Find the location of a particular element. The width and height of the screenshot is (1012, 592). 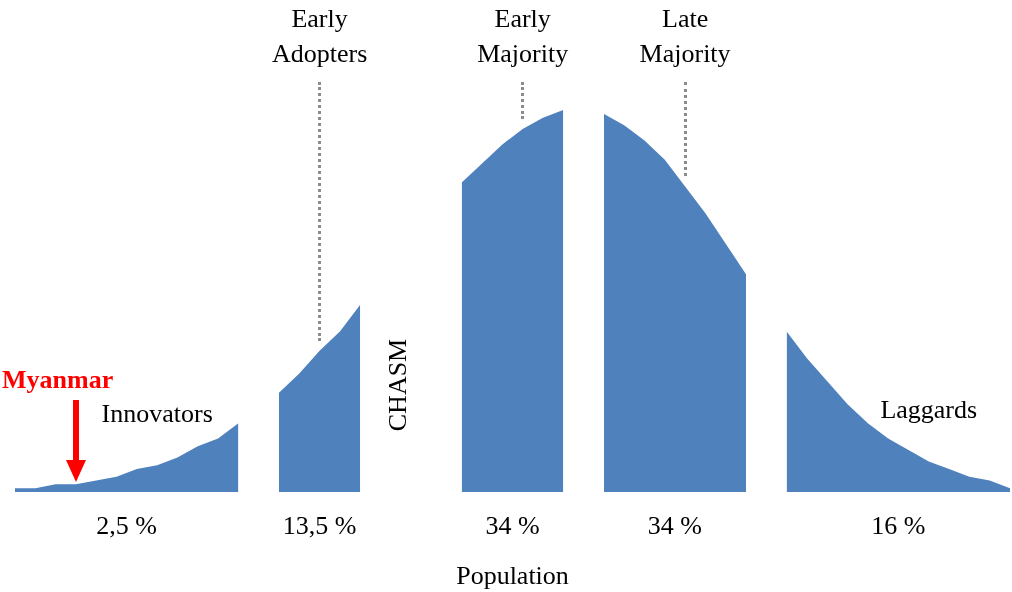

text: 16 % is located at coordinates (898, 525).